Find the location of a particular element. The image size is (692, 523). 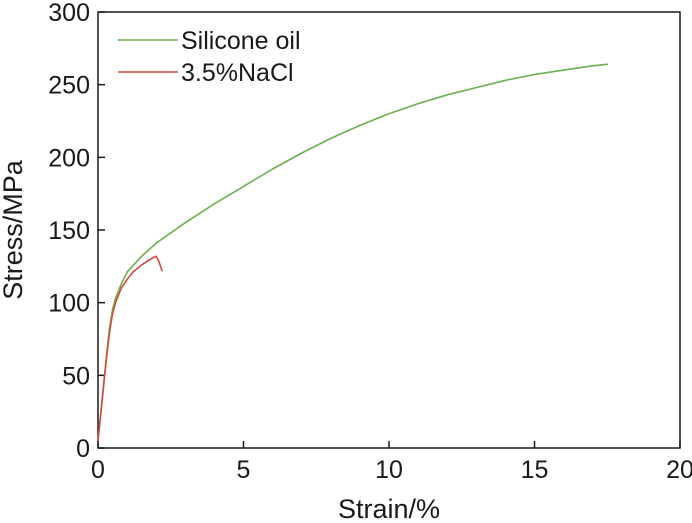

y-tick-label: 150 is located at coordinates (69, 231).